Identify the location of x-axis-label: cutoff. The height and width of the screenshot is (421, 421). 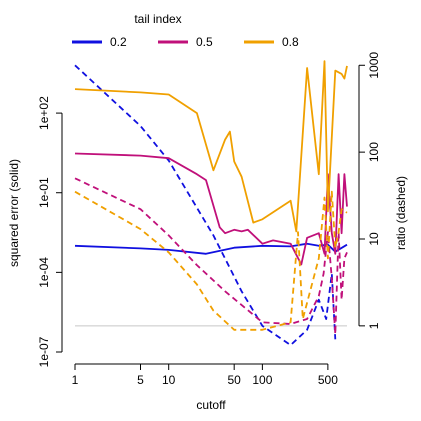
(211, 405).